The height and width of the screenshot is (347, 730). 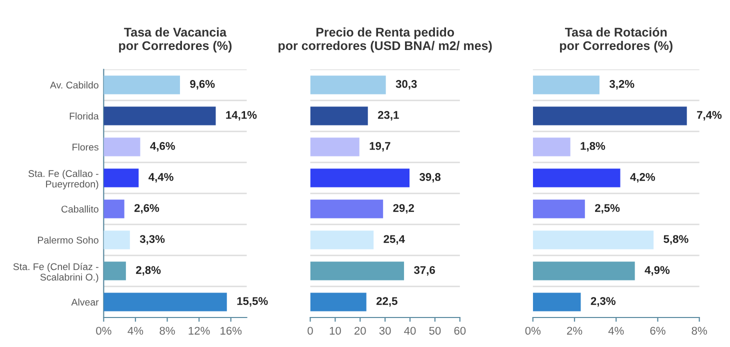 I want to click on y-tick-label: Flores, so click(x=85, y=147).